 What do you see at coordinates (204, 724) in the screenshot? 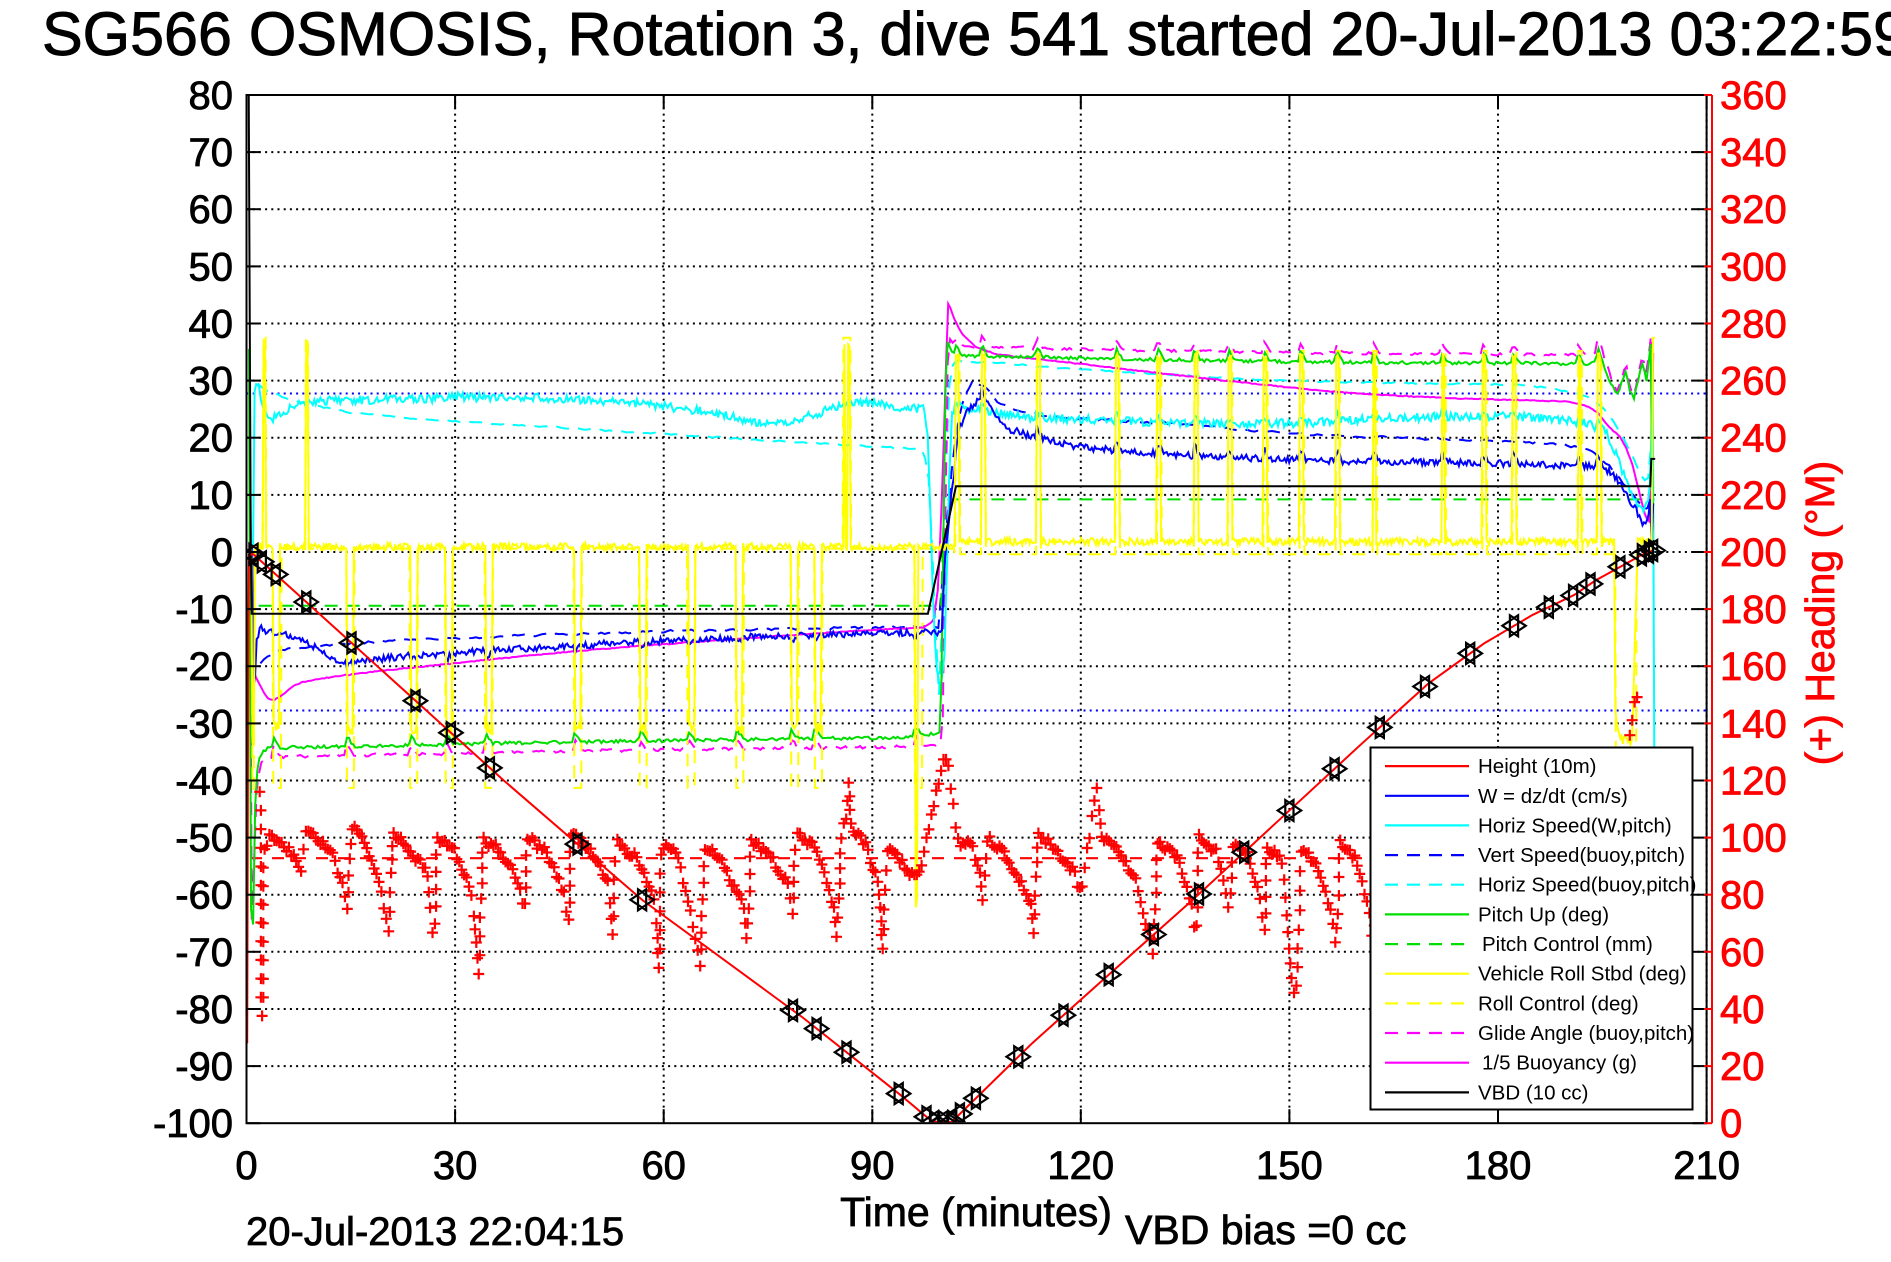
I see `svg-text: -30` at bounding box center [204, 724].